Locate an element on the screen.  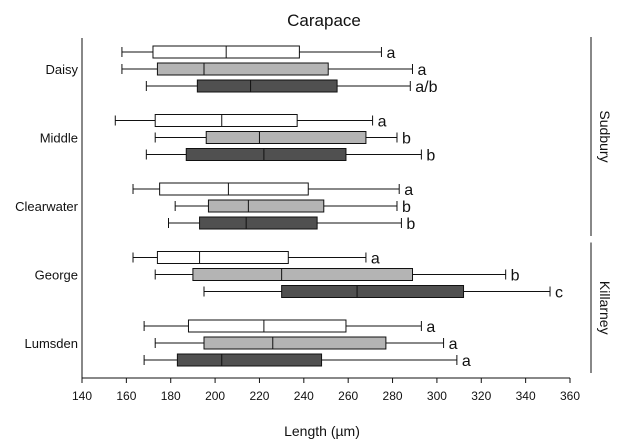
x-tick-label-160: 160 is located at coordinates (126, 396).